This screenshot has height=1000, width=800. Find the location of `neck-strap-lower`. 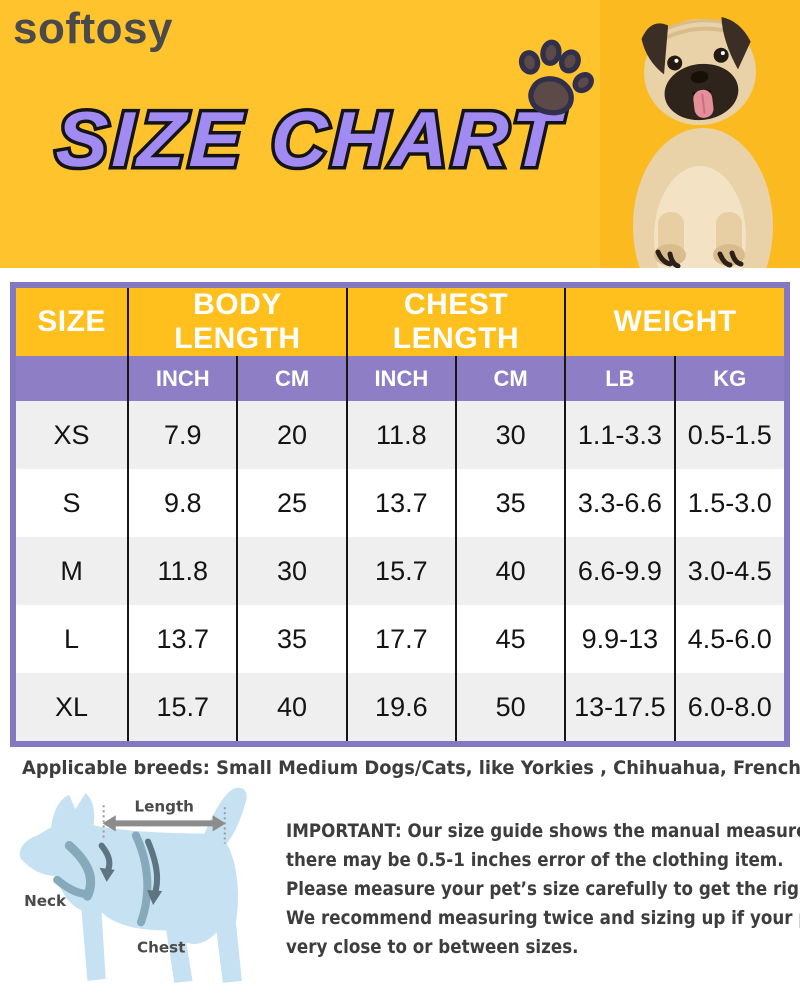

neck-strap-lower is located at coordinates (72, 887).